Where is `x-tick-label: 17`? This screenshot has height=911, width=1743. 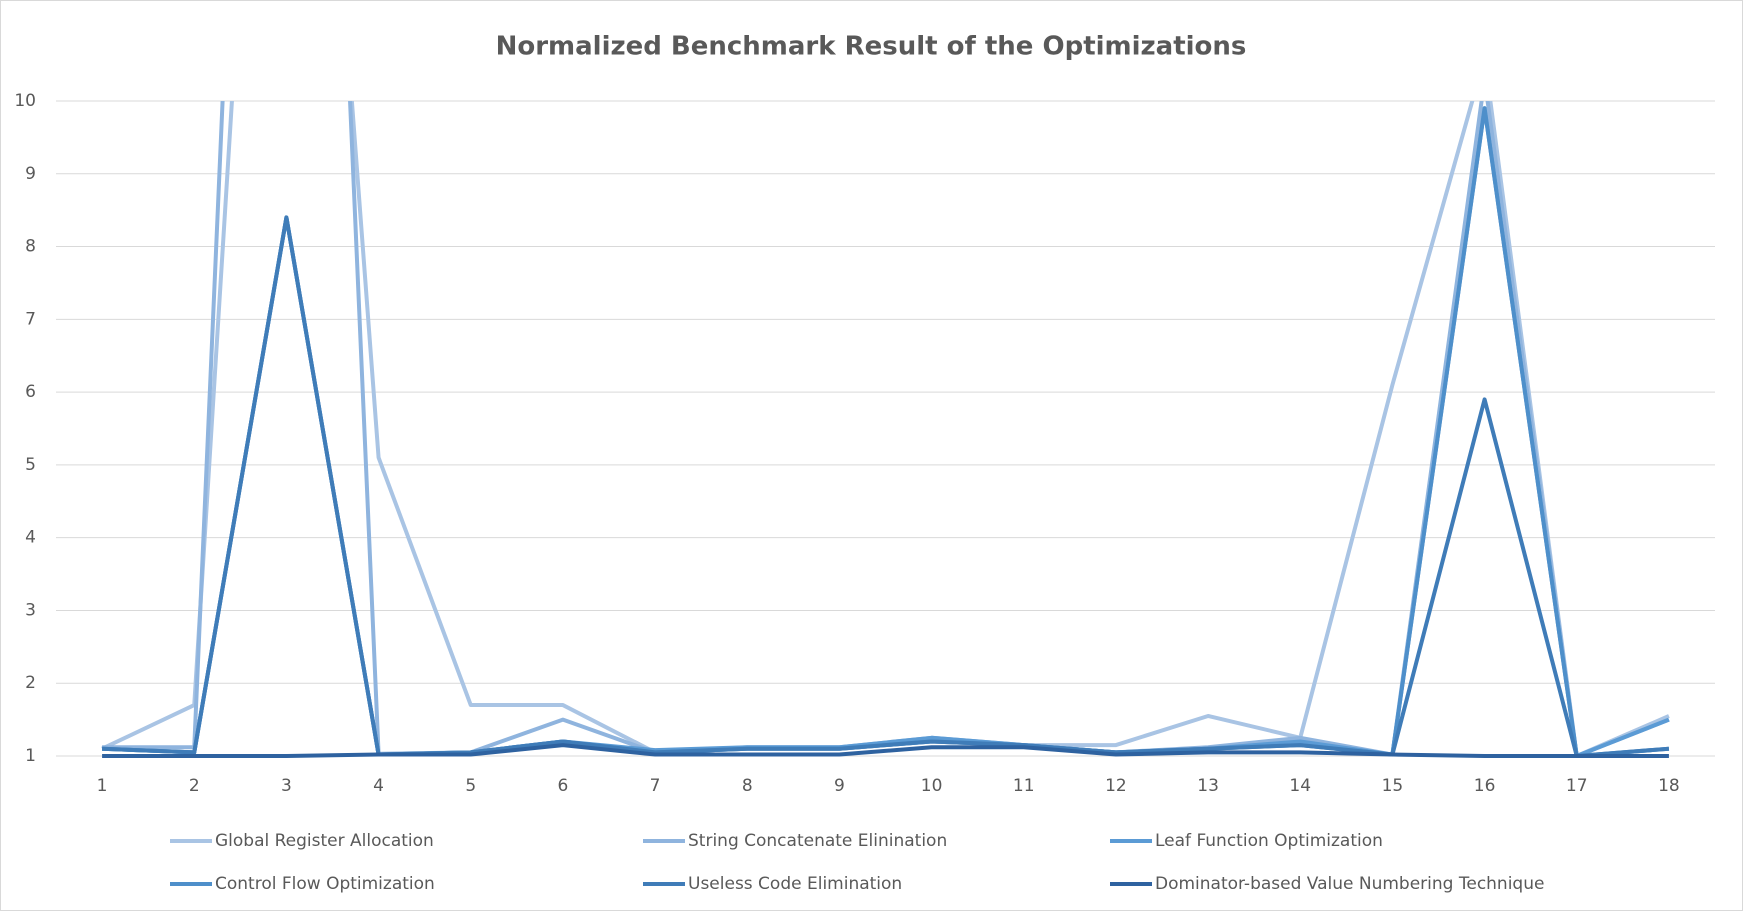
x-tick-label: 17 is located at coordinates (1577, 786).